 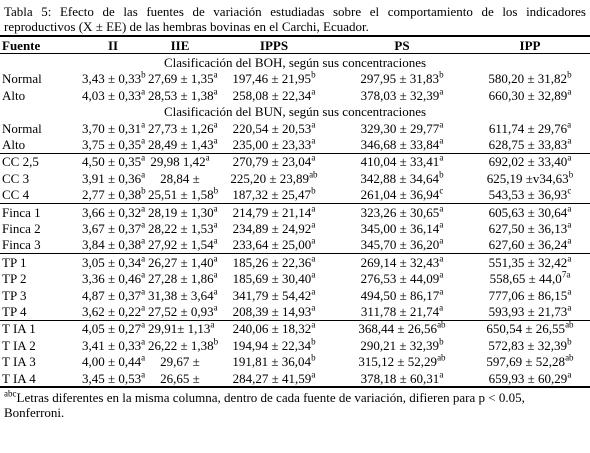 I want to click on cell: 28,19 ± 1,30a, so click(x=182, y=211).